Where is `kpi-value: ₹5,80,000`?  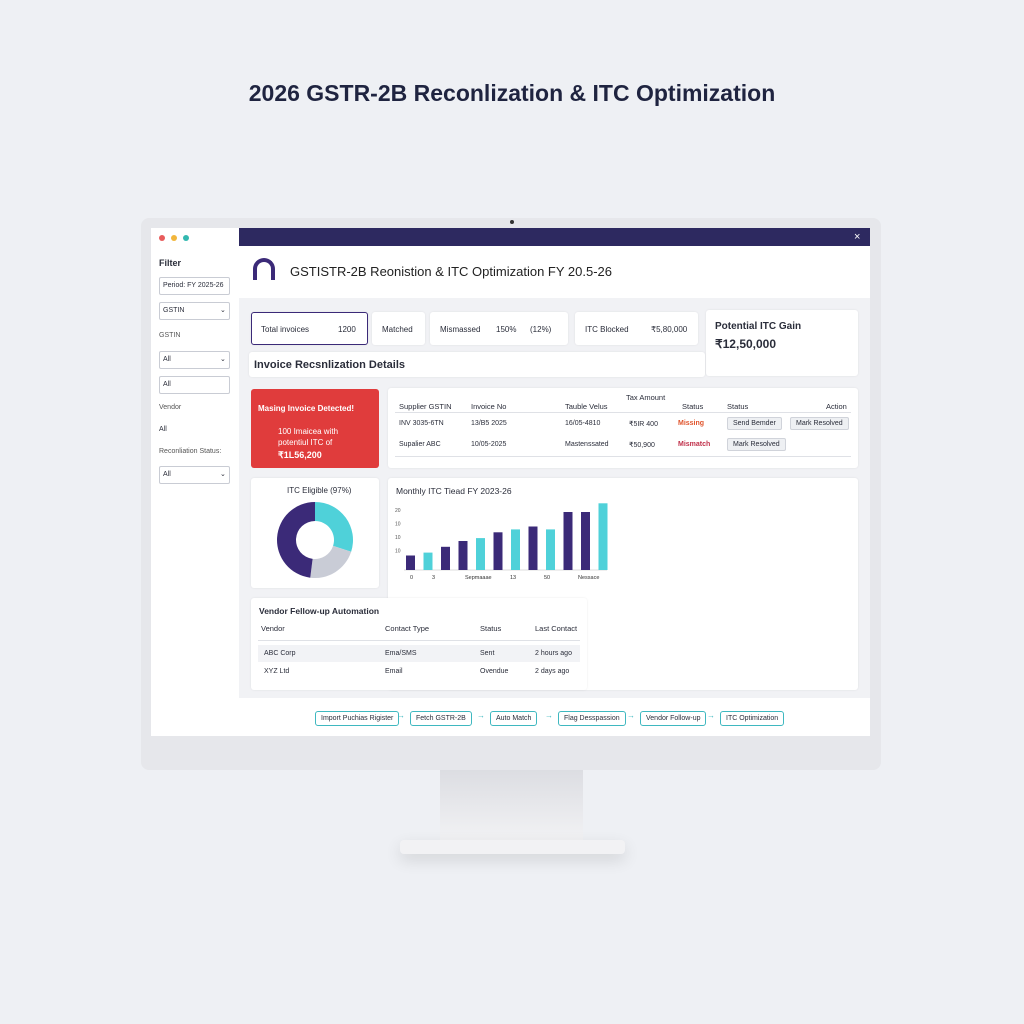
kpi-value: ₹5,80,000 is located at coordinates (669, 329).